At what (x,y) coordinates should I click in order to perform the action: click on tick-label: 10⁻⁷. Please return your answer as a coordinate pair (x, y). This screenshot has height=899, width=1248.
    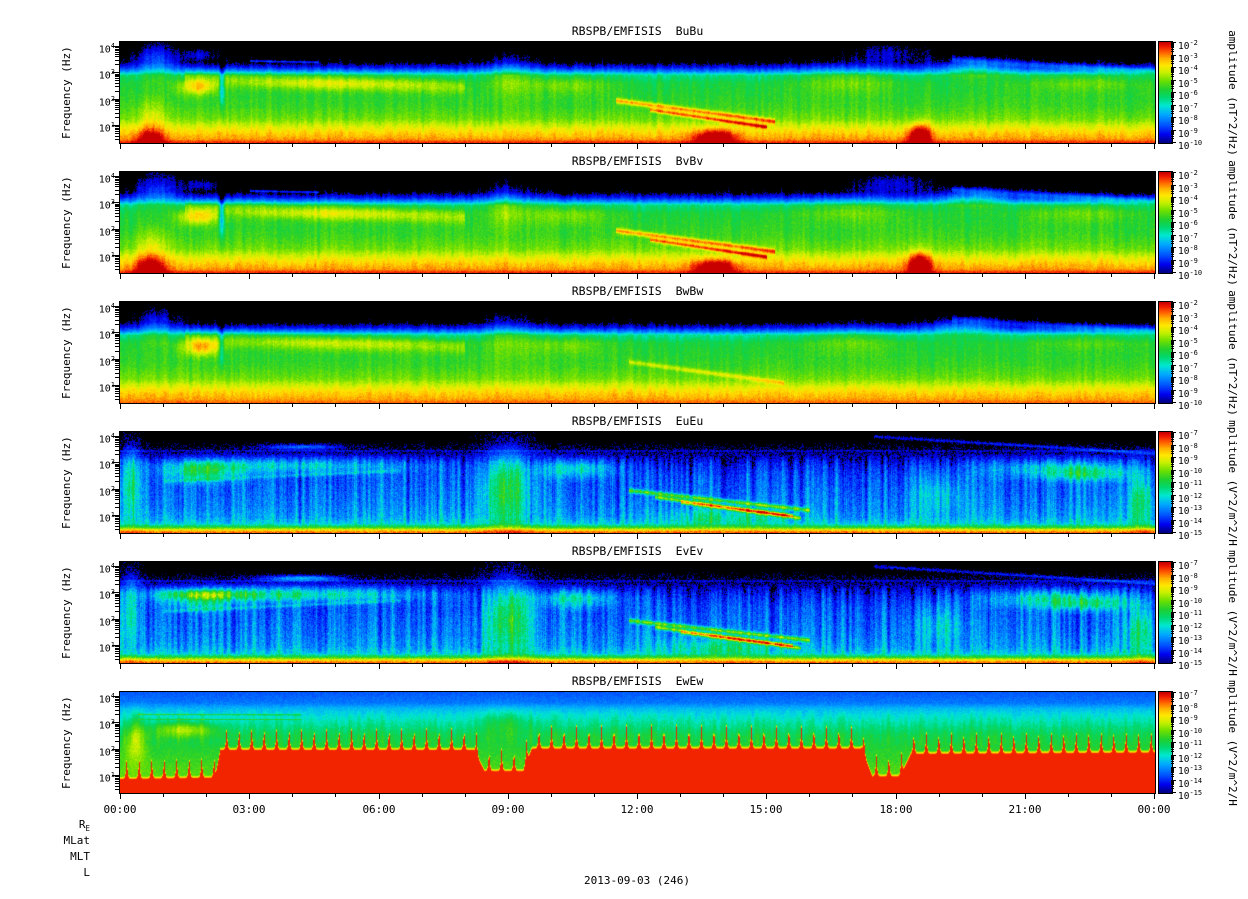
    Looking at the image, I should click on (1188, 566).